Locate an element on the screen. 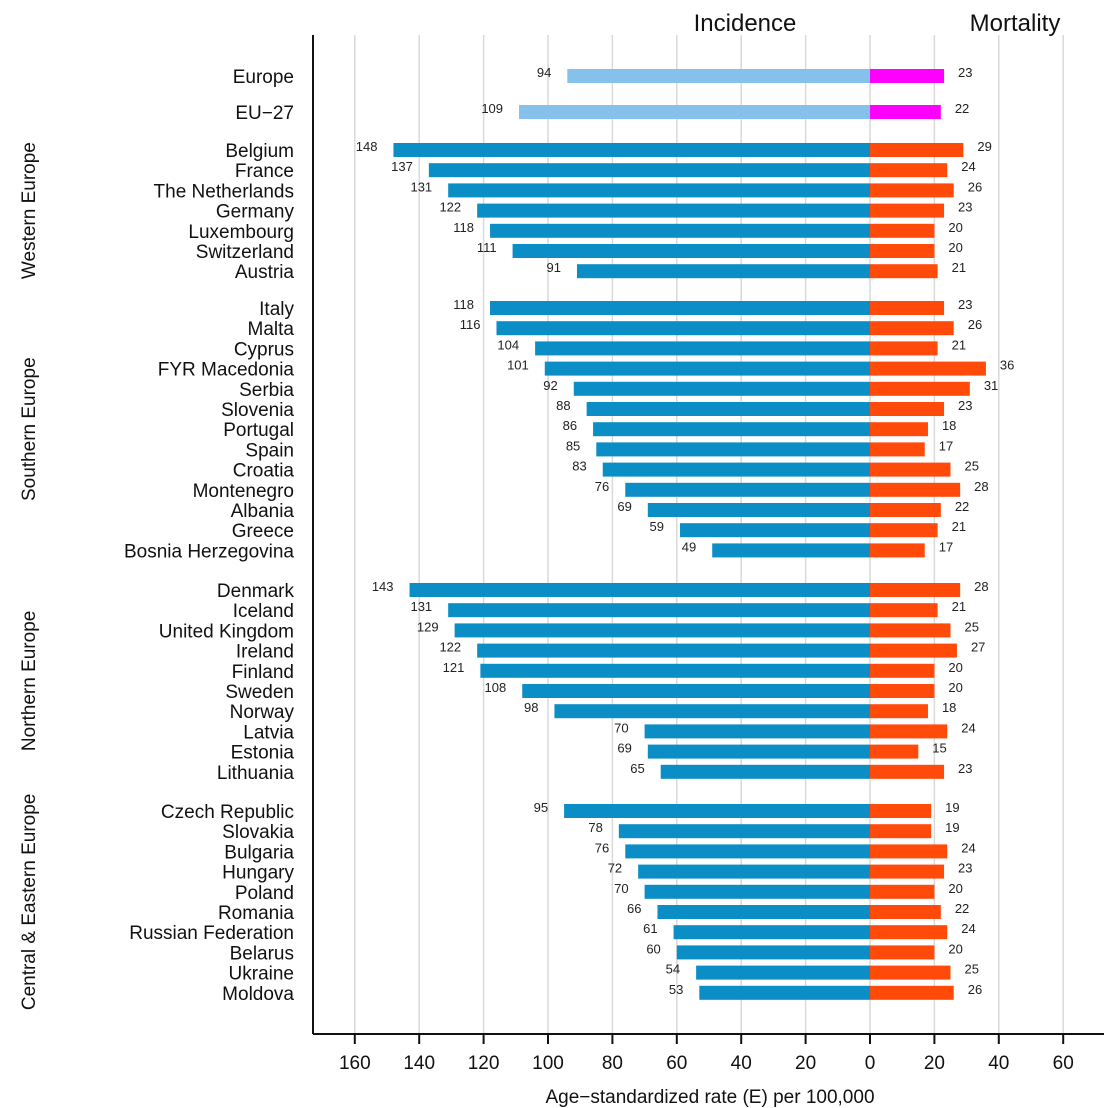  value-label-incidence-romania: 66 is located at coordinates (634, 908).